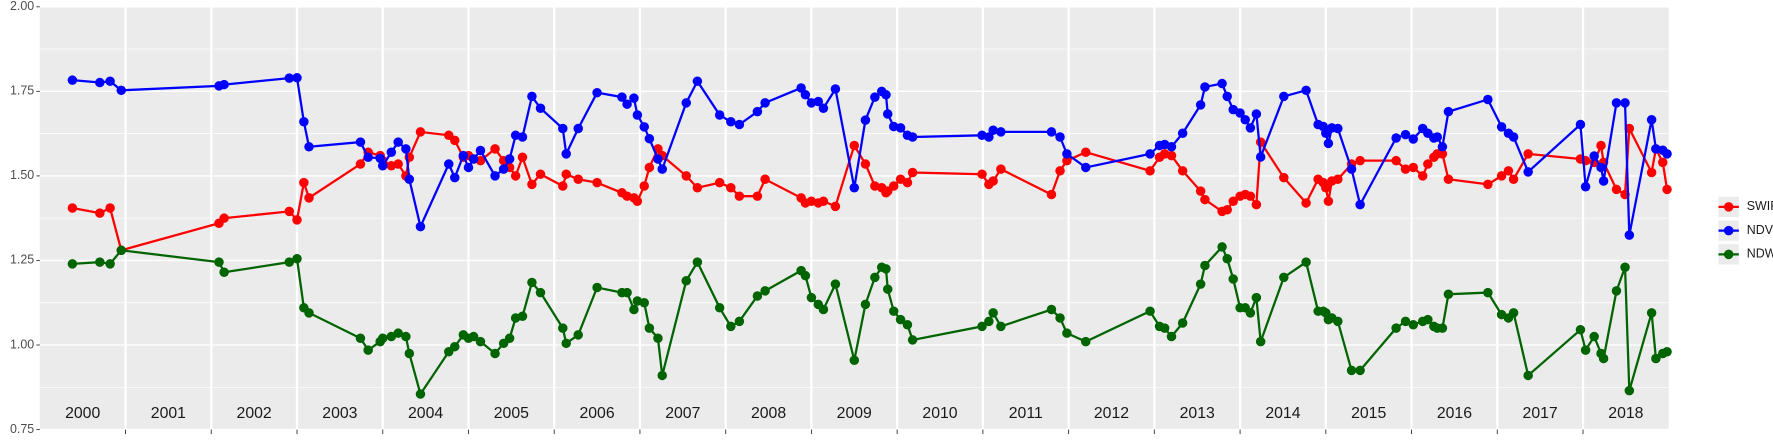 The width and height of the screenshot is (1773, 442). Describe the element at coordinates (1197, 413) in the screenshot. I see `year-label: 2013` at that location.